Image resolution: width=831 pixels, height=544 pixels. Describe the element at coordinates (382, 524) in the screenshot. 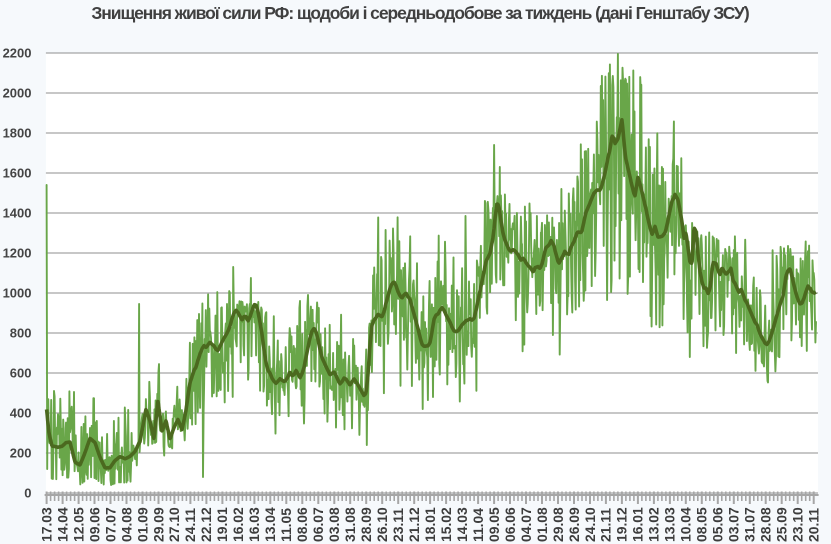

I see `svg-text: 26.10` at that location.